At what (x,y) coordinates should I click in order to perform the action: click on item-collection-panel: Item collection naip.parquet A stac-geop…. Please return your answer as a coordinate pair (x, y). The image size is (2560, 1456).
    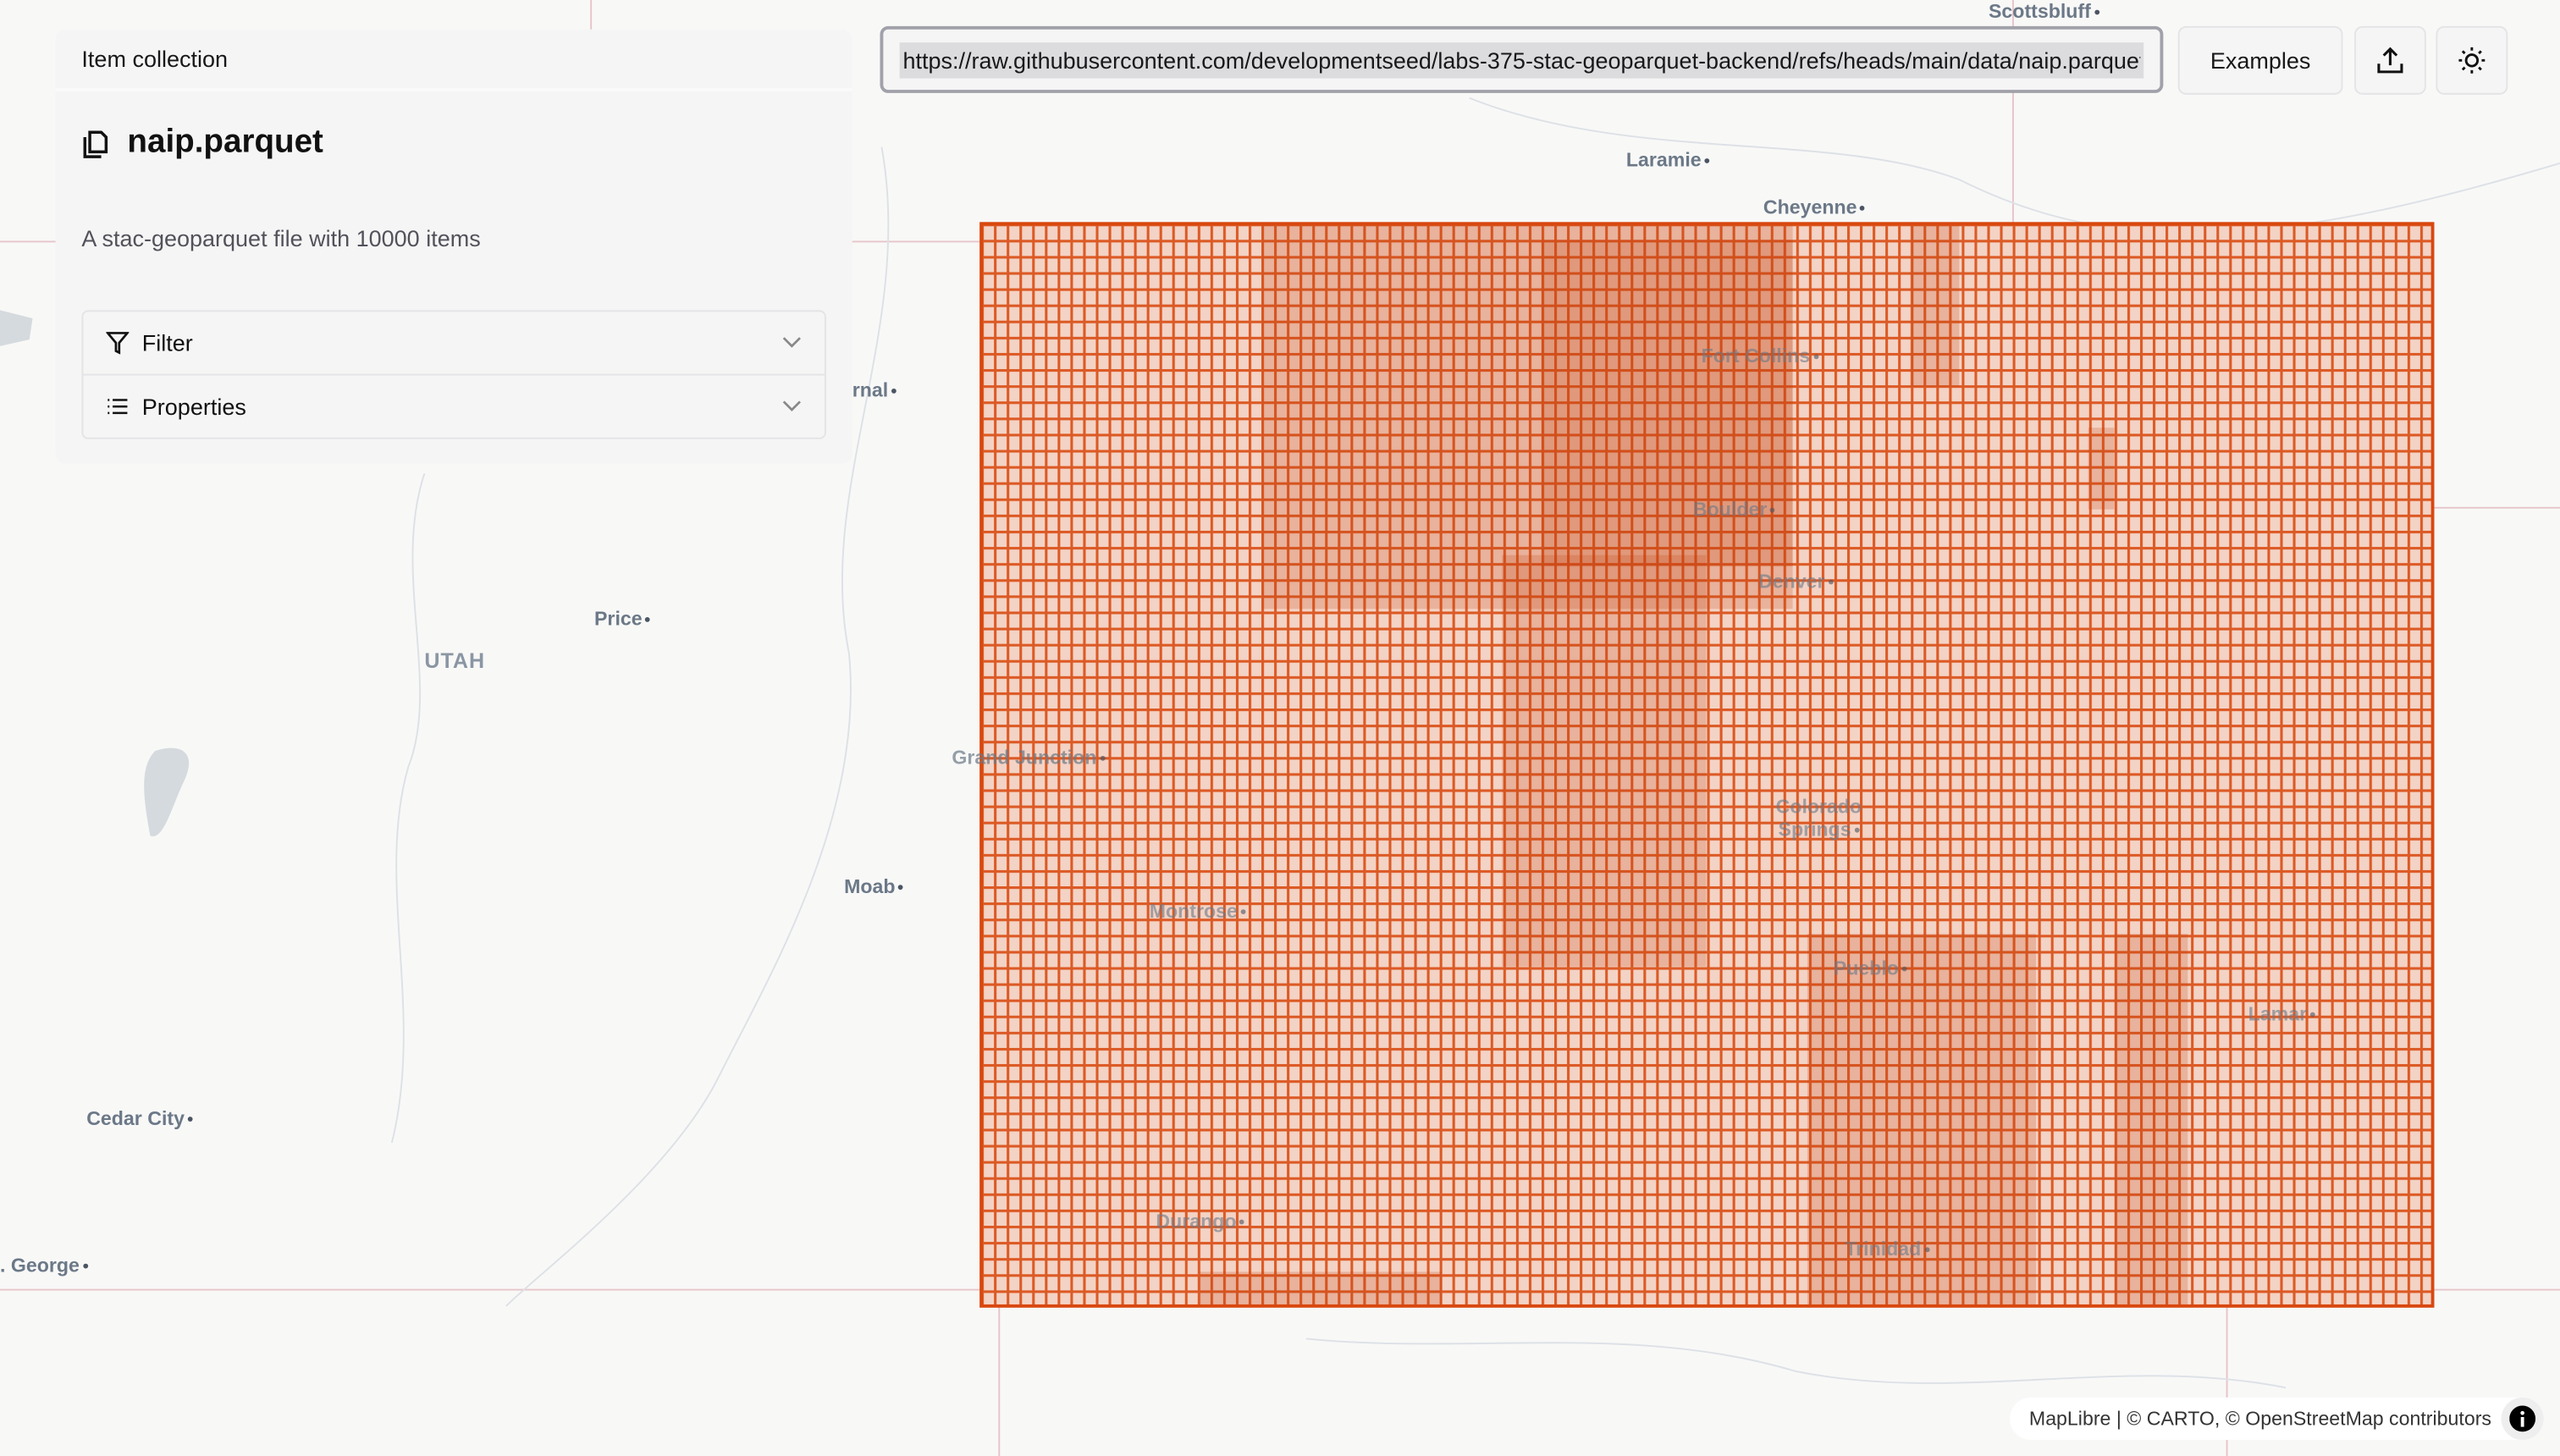
    Looking at the image, I should click on (453, 246).